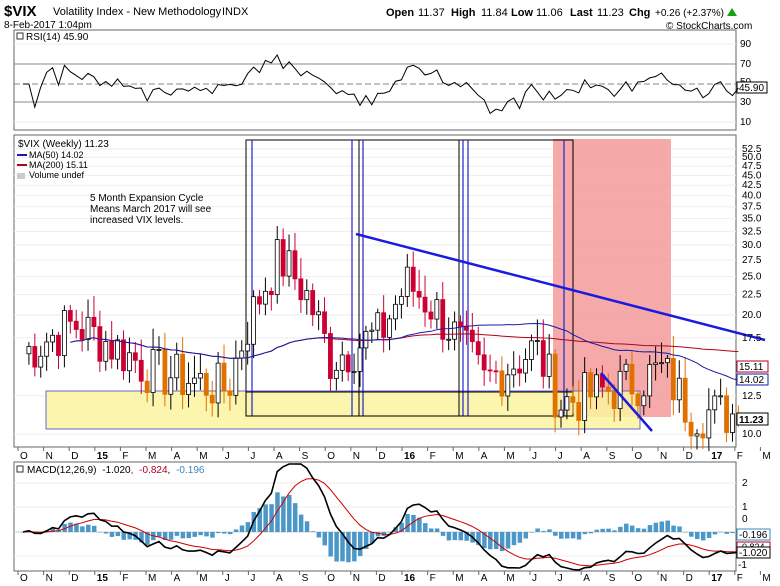 This screenshot has height=586, width=780. Describe the element at coordinates (745, 507) in the screenshot. I see `macd-tick: 1` at that location.